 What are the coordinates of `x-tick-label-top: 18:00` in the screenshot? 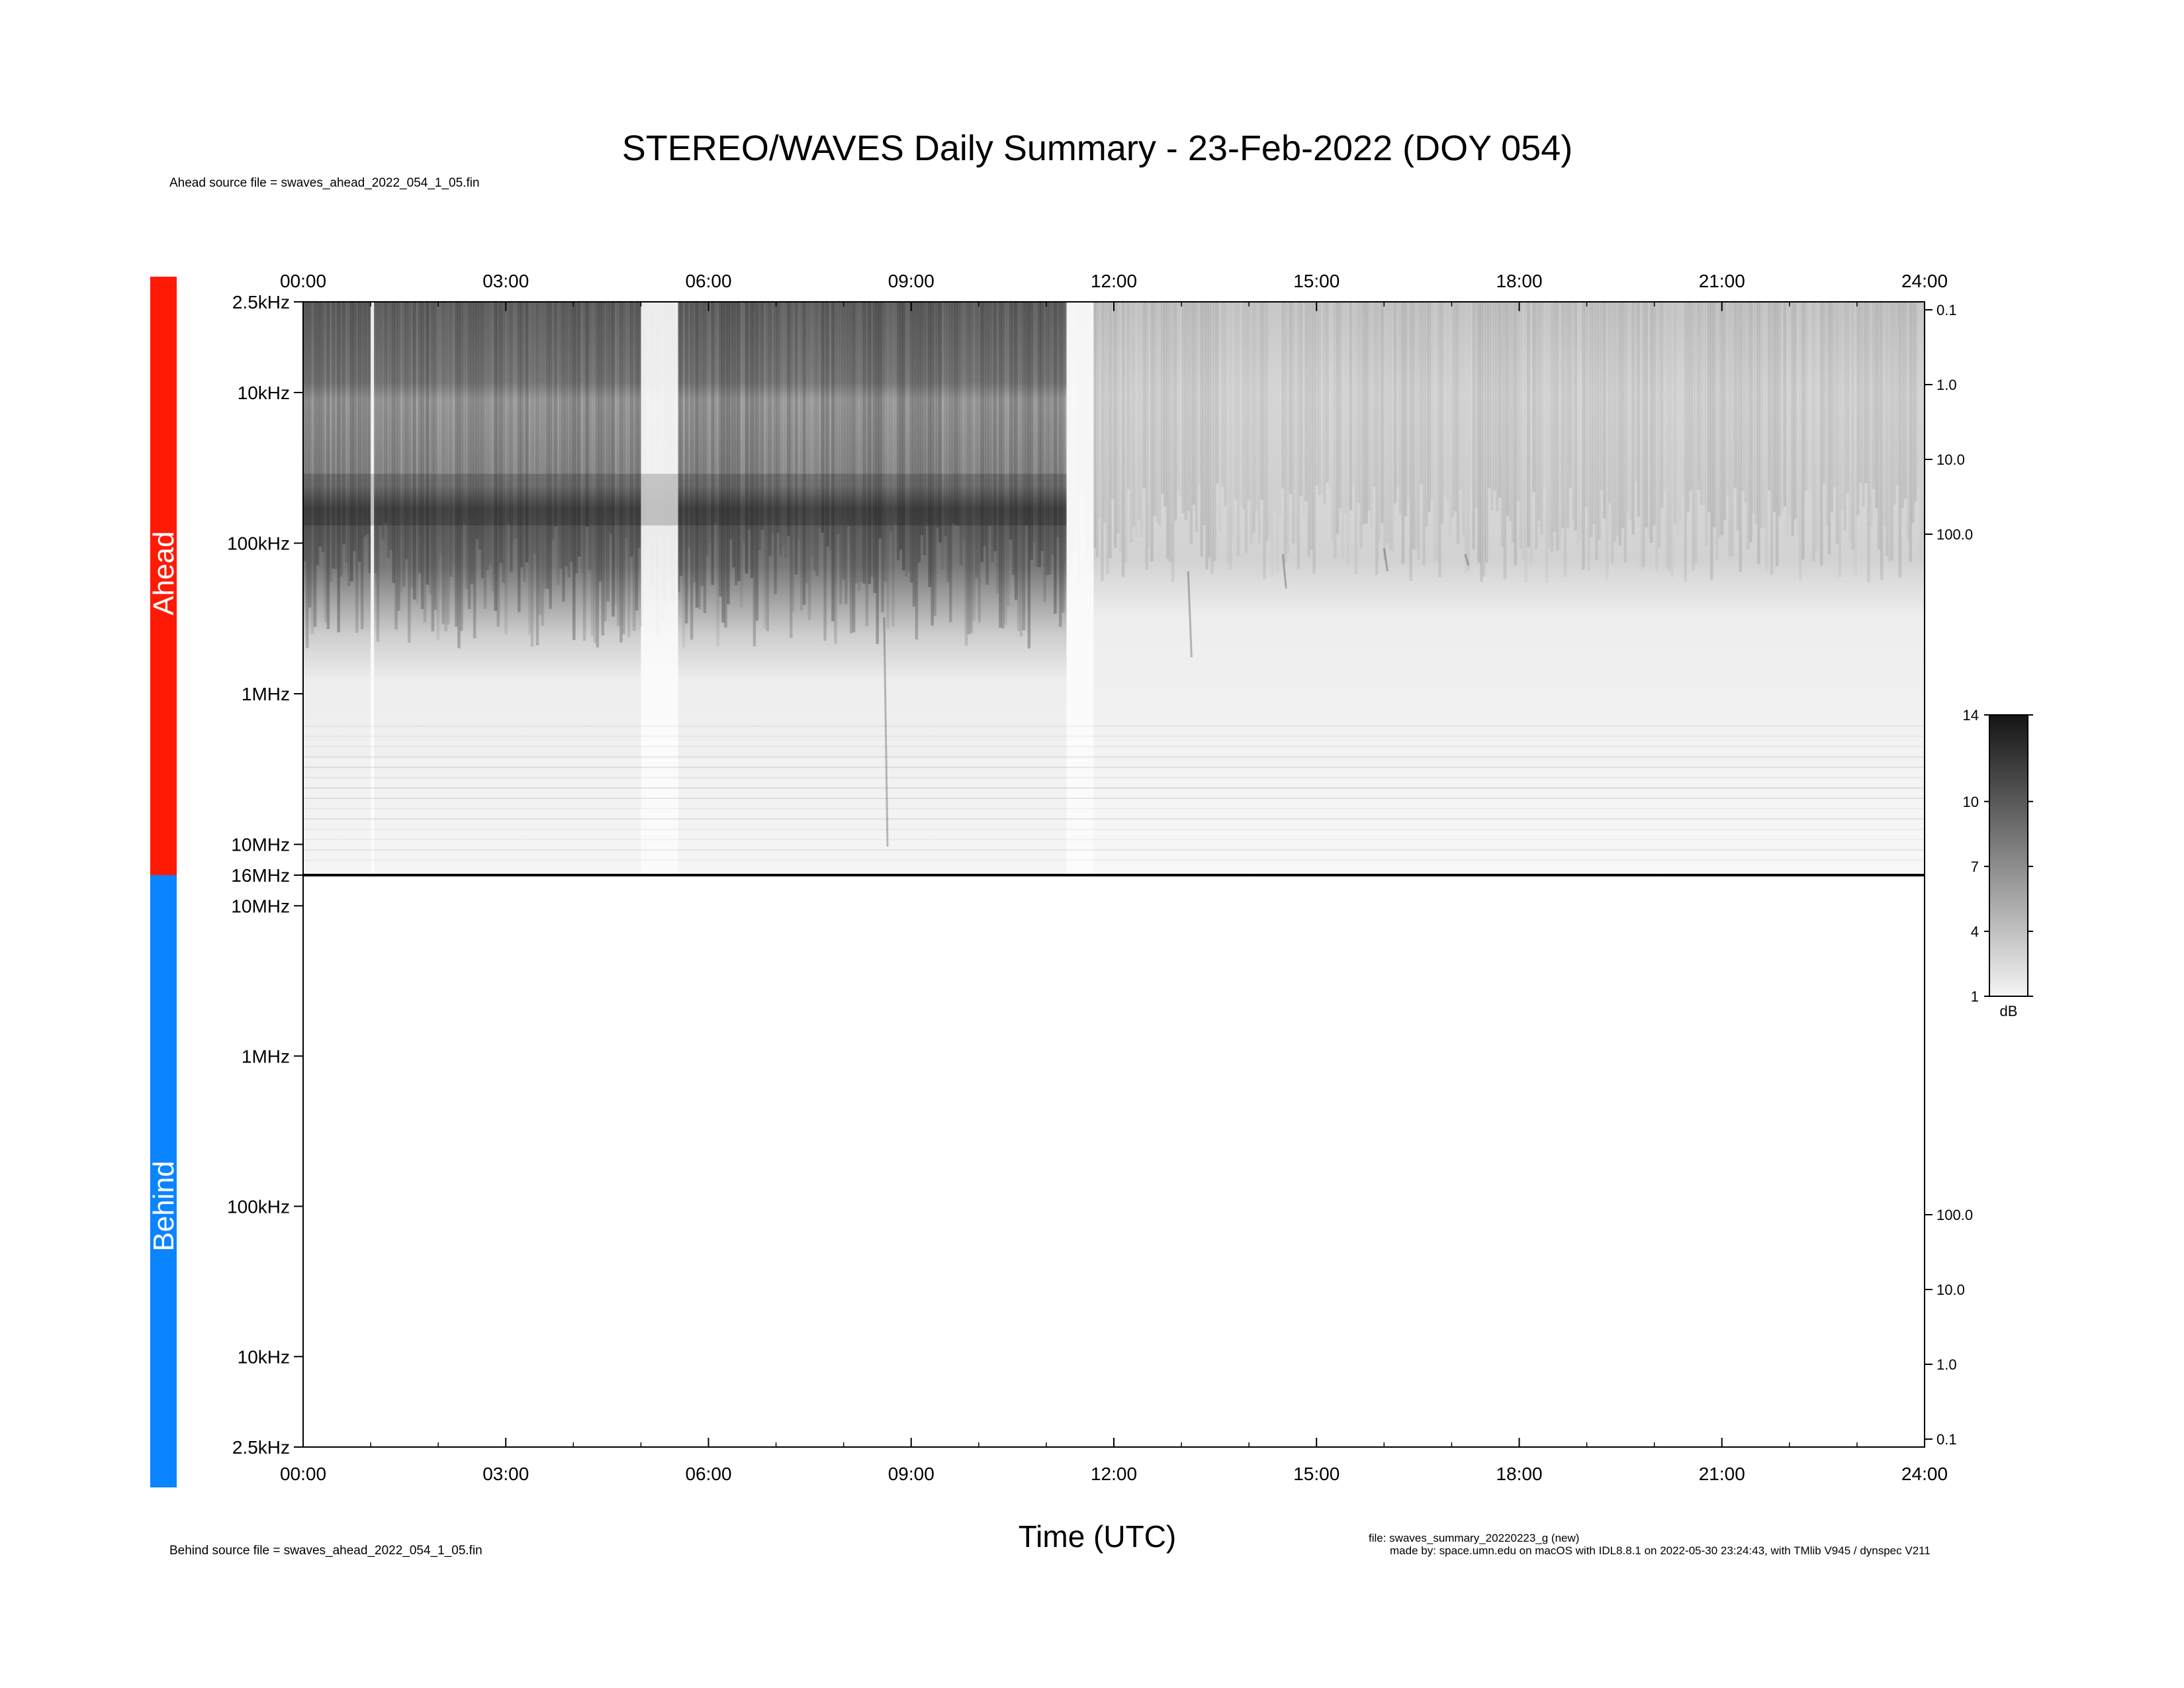 It's located at (1519, 281).